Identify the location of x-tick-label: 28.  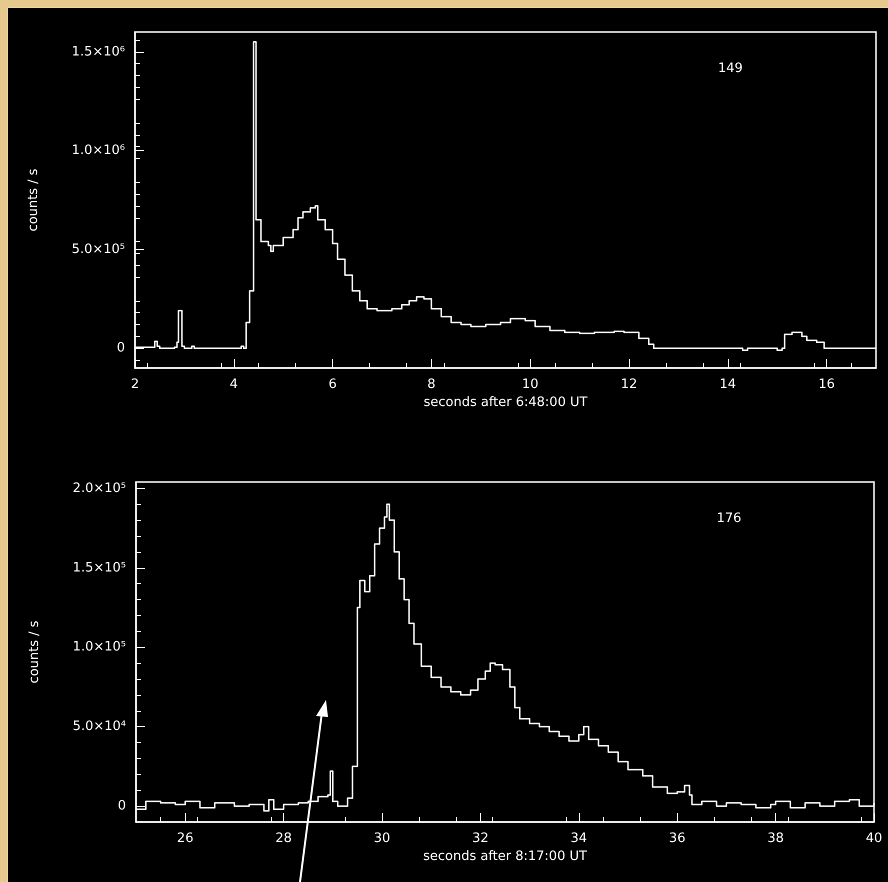
(283, 838).